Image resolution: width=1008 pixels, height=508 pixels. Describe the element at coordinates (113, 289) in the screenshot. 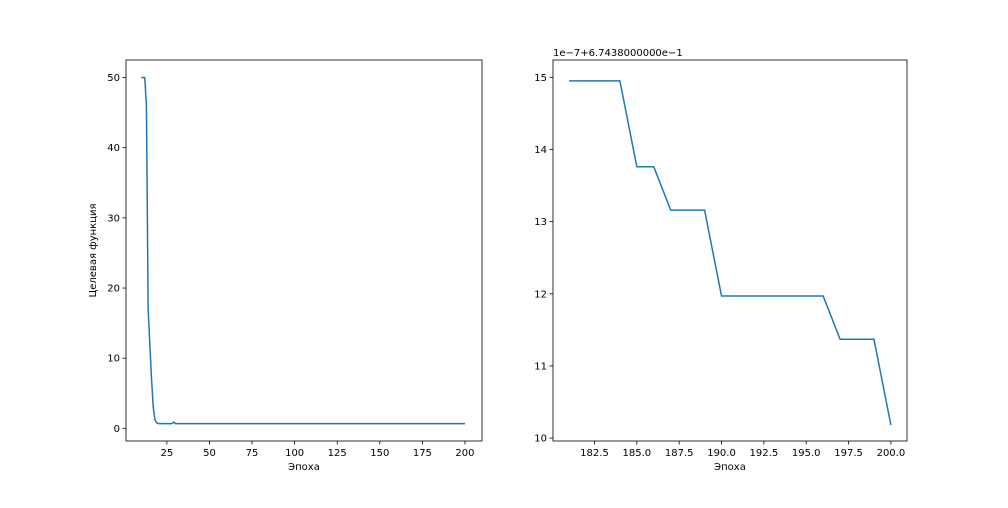

I see `left-y-tick-label: 20` at that location.